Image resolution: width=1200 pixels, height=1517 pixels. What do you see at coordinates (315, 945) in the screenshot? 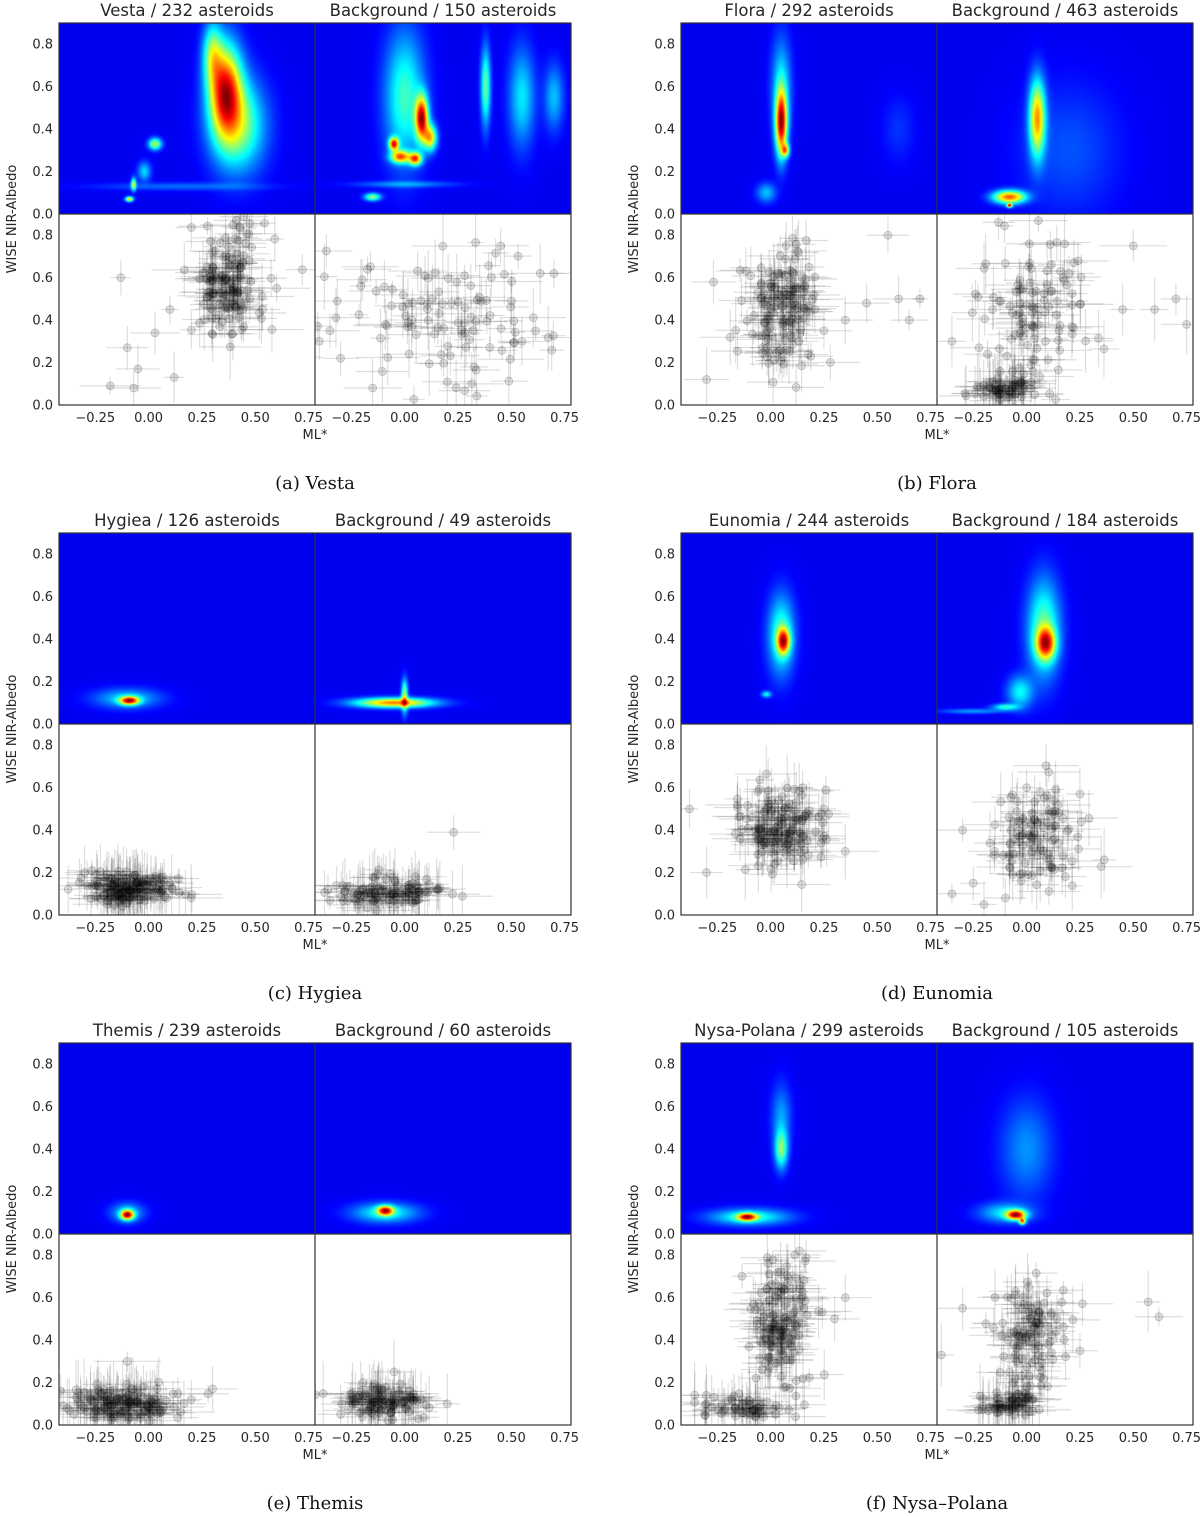
I see `x-axis-label: ML*` at bounding box center [315, 945].